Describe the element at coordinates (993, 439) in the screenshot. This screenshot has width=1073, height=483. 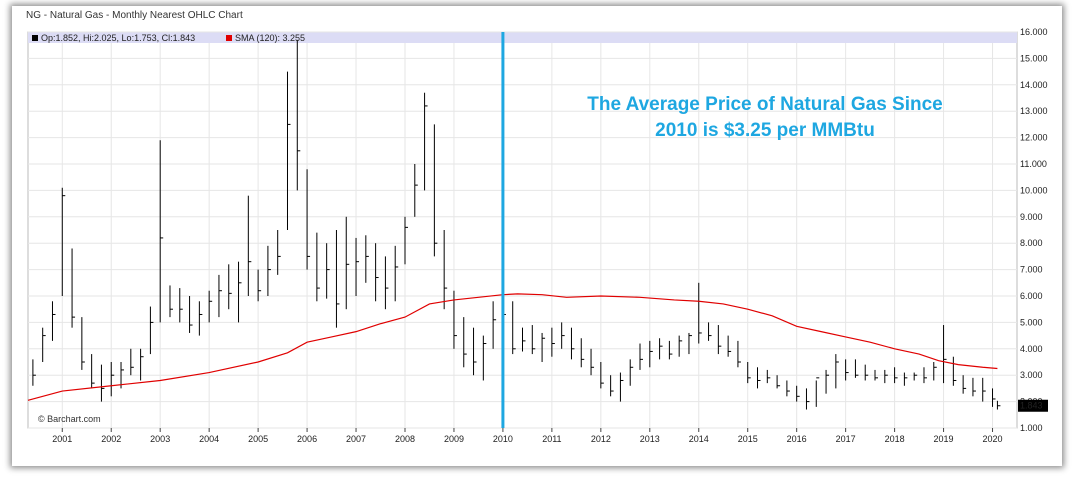
I see `x-tick-label: 2020` at that location.